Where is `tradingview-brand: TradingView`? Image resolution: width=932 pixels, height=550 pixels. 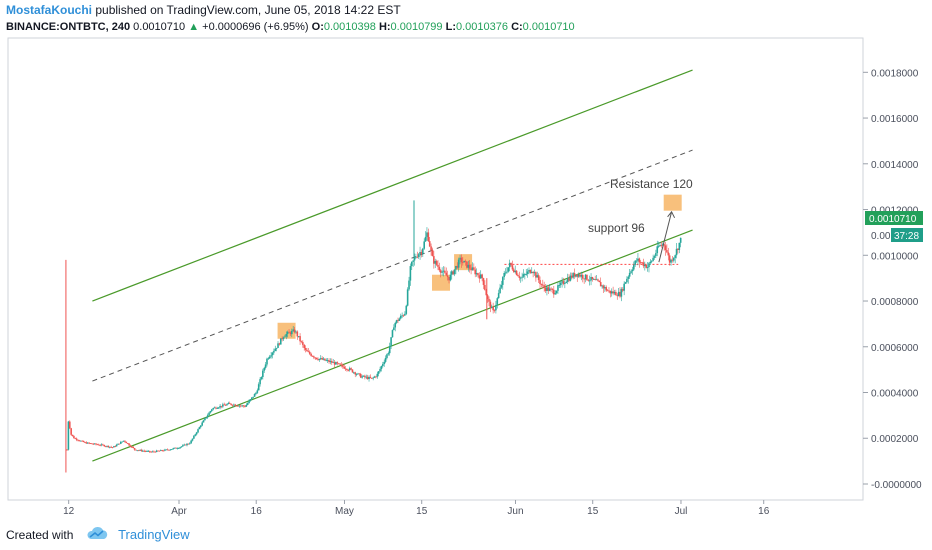
tradingview-brand: TradingView is located at coordinates (154, 534).